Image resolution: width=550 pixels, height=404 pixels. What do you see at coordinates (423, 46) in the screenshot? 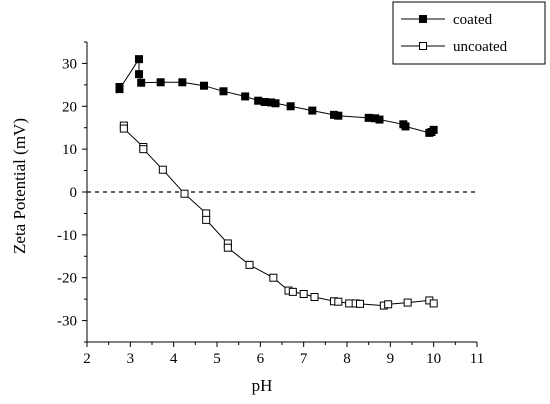
I see `legend-marker-uncoated` at bounding box center [423, 46].